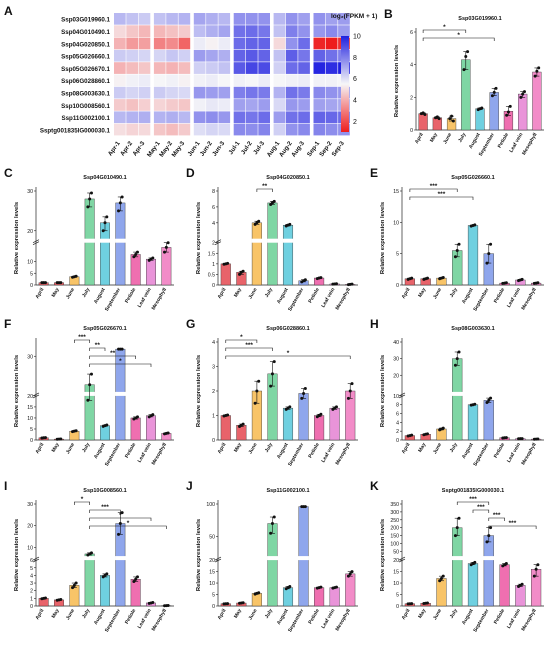 Image resolution: width=550 pixels, height=666 pixels. What do you see at coordinates (31, 430) in the screenshot?
I see `y-tick-label: 5` at bounding box center [31, 430].